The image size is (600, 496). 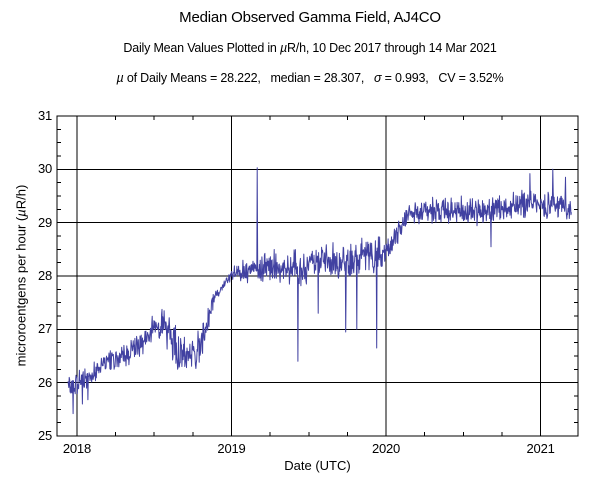 What do you see at coordinates (21, 197) in the screenshot?
I see `text-segment: R/h)` at bounding box center [21, 197].